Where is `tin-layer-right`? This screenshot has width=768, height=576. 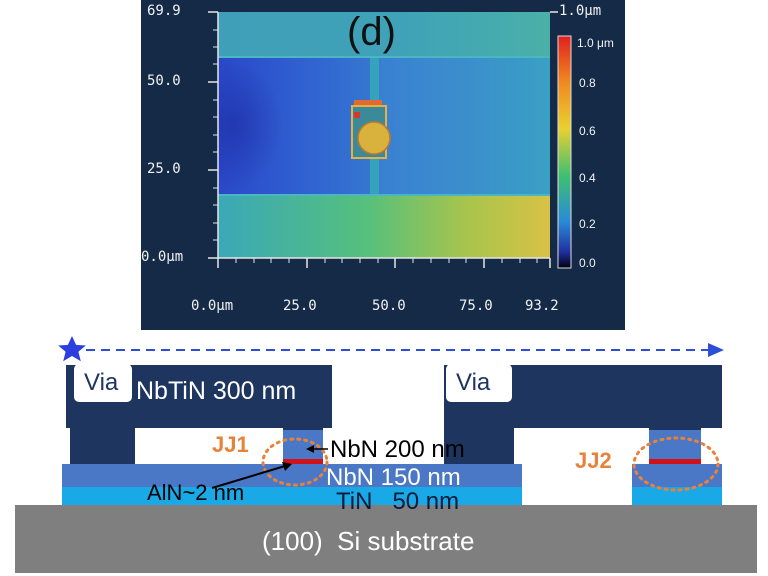
tin-layer-right is located at coordinates (677, 496).